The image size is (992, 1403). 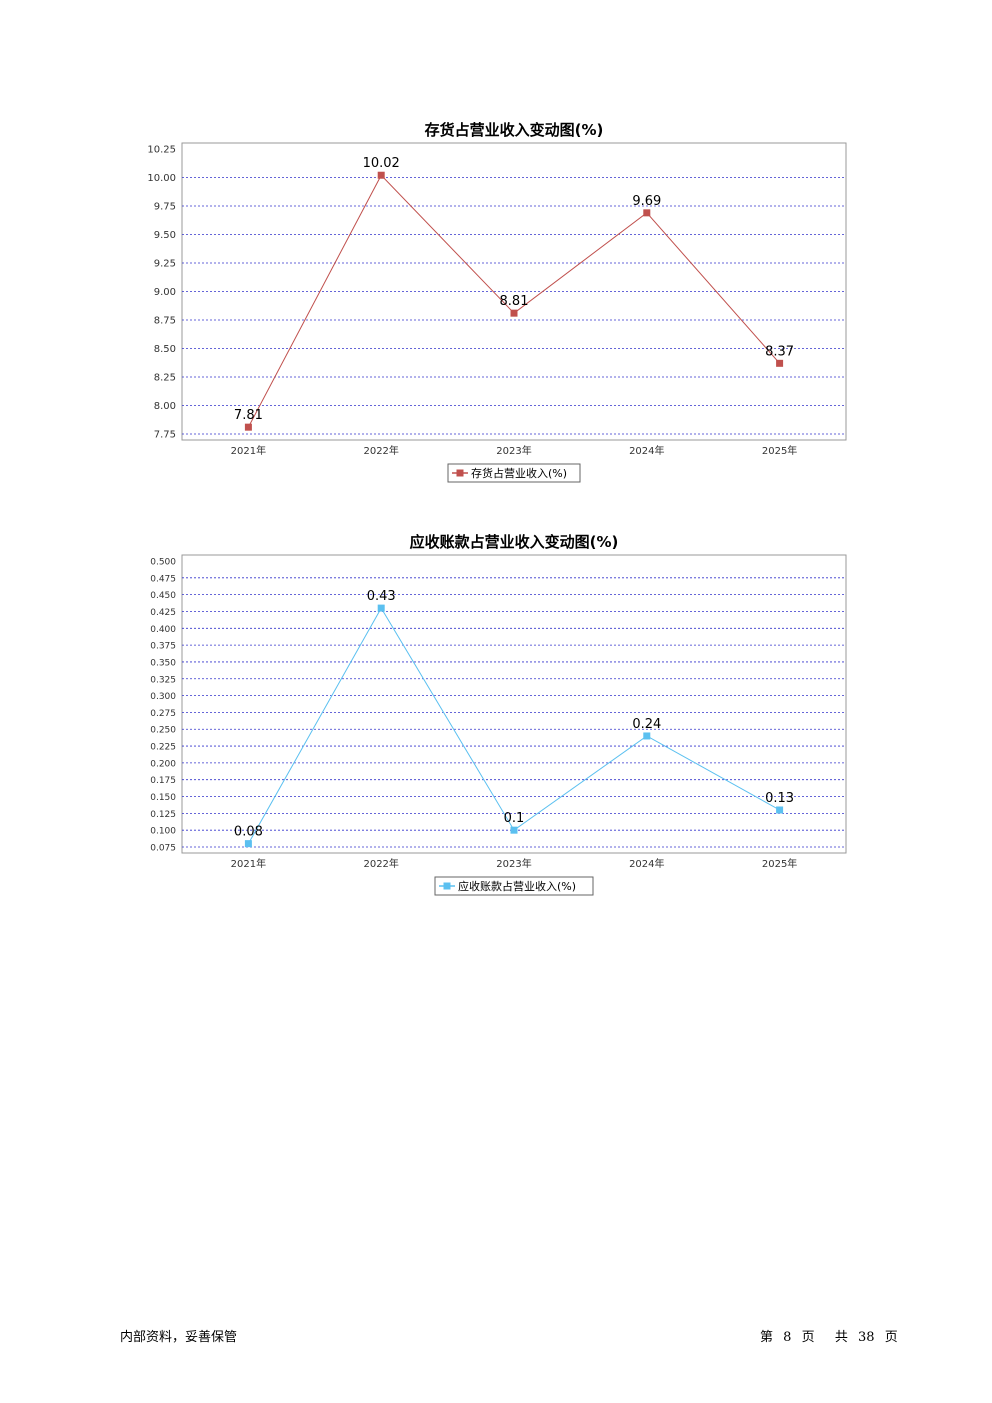 What do you see at coordinates (163, 815) in the screenshot?
I see `y-tick-label: 0.125` at bounding box center [163, 815].